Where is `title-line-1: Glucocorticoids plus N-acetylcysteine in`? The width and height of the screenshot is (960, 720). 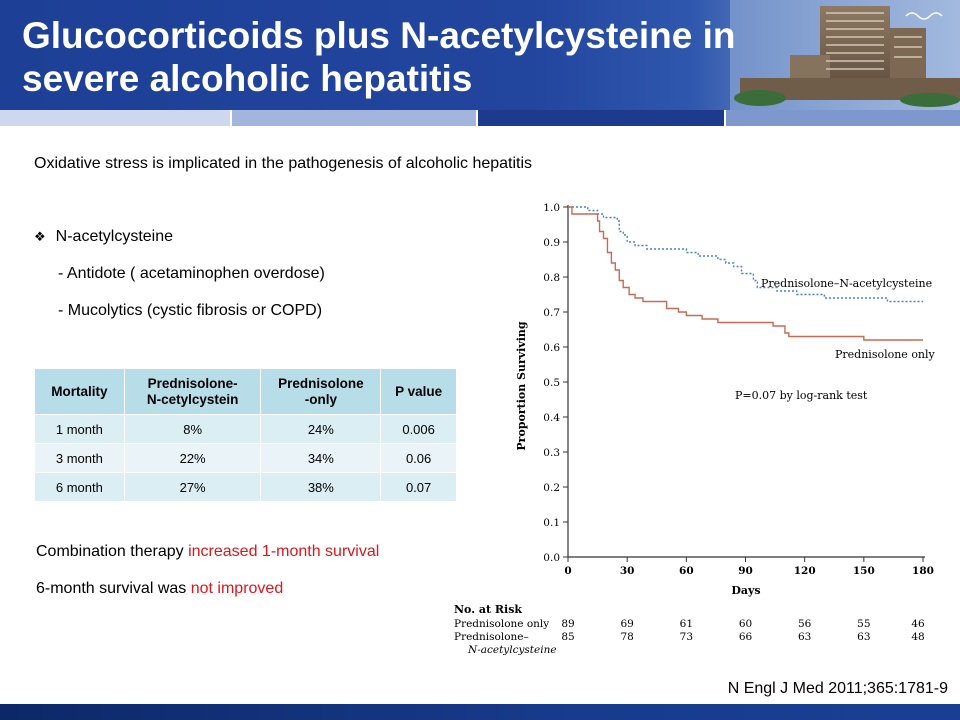 title-line-1: Glucocorticoids plus N-acetylcysteine in is located at coordinates (379, 35).